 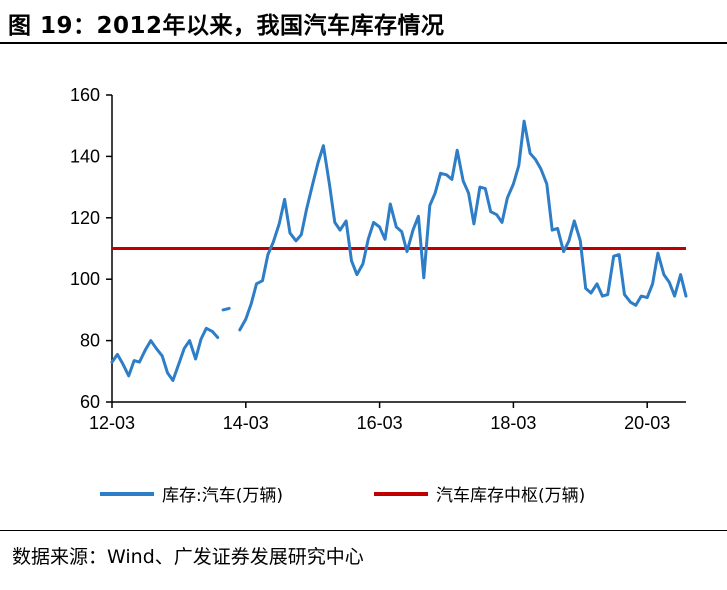 What do you see at coordinates (246, 423) in the screenshot?
I see `x-tick-label: 14-03` at bounding box center [246, 423].